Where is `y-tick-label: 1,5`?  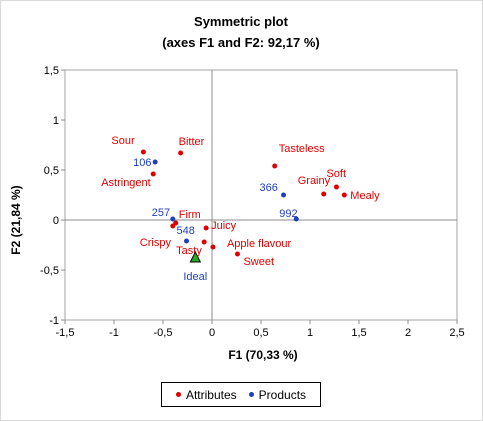 y-tick-label: 1,5 is located at coordinates (51, 71).